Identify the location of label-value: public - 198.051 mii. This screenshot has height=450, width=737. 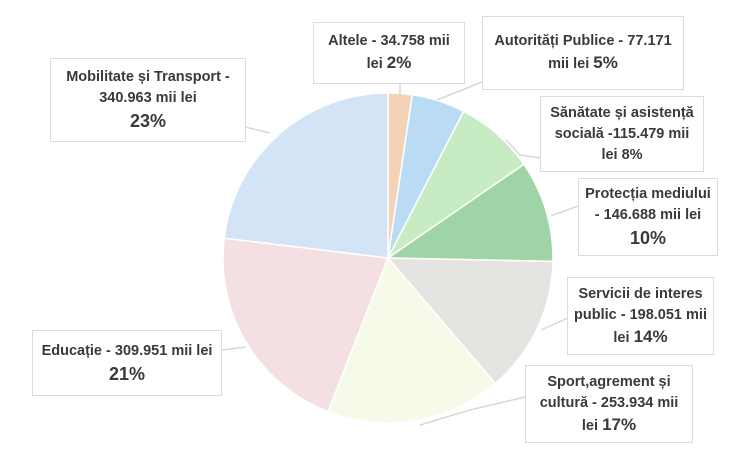
(640, 314).